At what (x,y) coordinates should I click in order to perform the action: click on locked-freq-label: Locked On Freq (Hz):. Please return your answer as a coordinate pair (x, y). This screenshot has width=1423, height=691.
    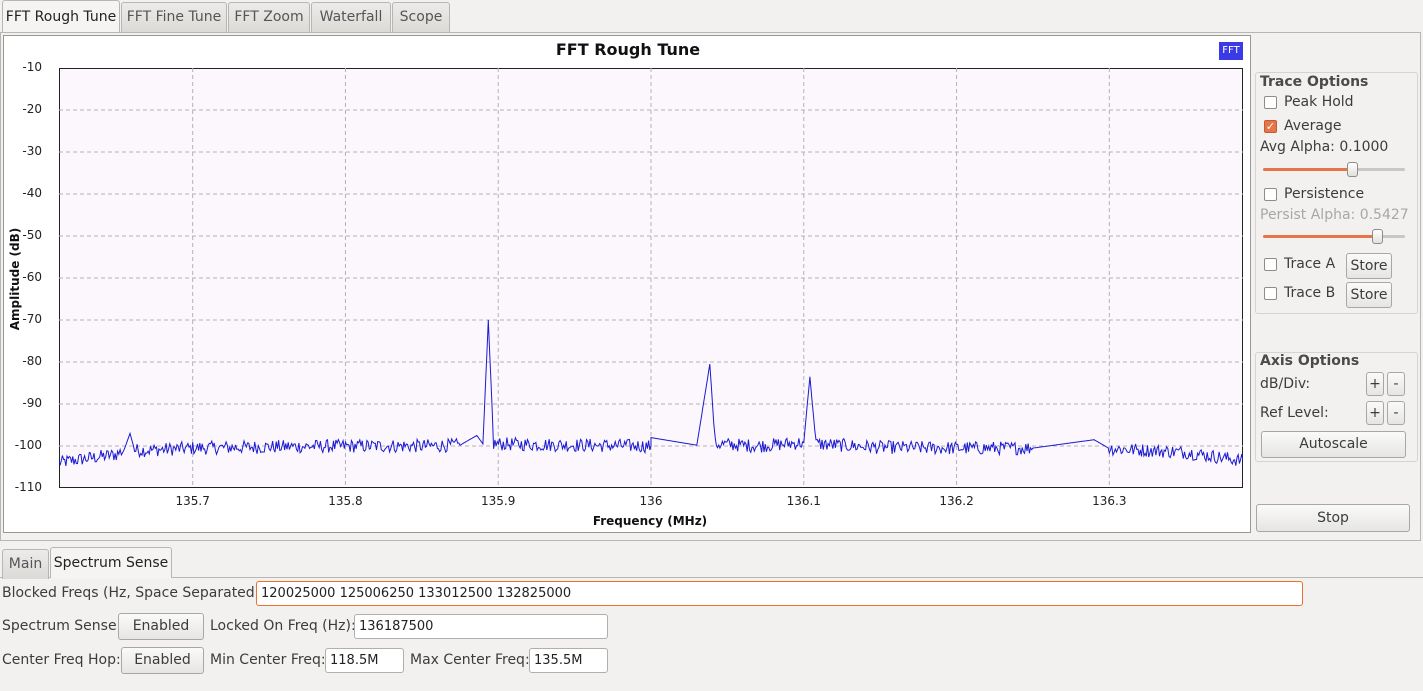
    Looking at the image, I should click on (283, 626).